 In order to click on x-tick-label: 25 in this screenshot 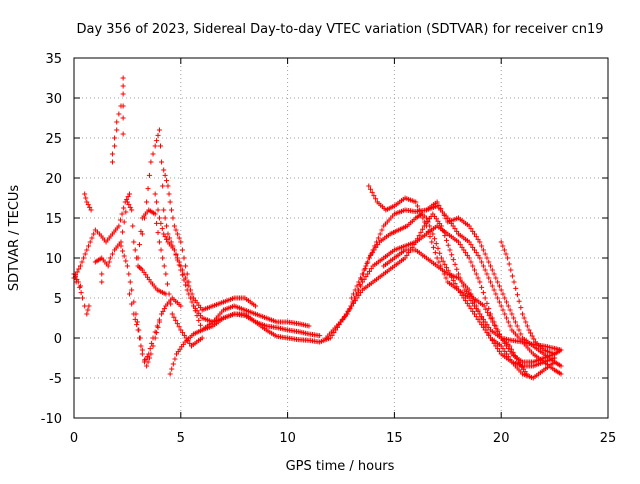, I will do `click(608, 438)`.